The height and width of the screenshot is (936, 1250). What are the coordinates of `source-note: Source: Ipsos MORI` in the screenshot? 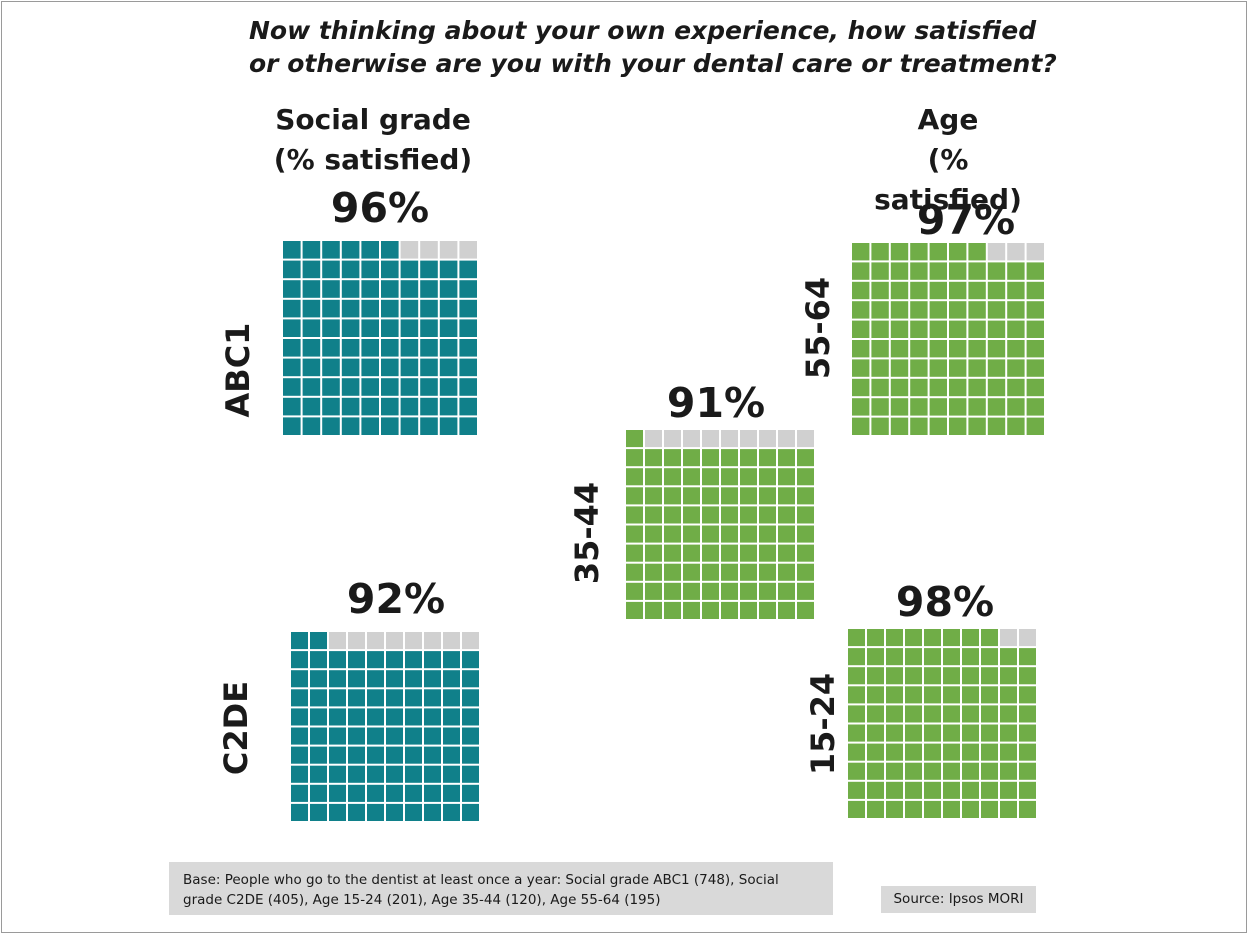 It's located at (958, 899).